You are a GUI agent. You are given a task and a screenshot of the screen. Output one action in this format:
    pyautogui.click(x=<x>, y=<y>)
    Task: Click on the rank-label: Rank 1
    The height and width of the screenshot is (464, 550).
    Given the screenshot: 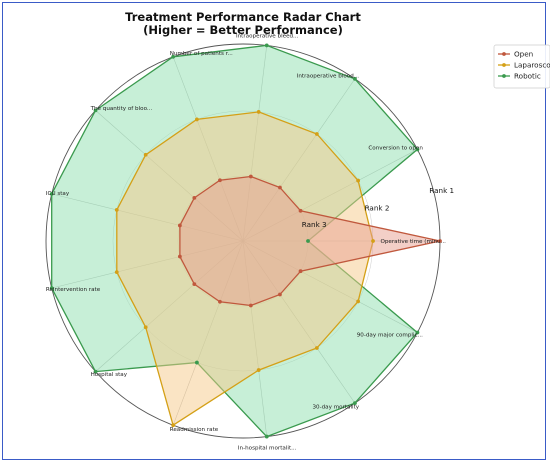 What is the action you would take?
    pyautogui.click(x=441, y=190)
    